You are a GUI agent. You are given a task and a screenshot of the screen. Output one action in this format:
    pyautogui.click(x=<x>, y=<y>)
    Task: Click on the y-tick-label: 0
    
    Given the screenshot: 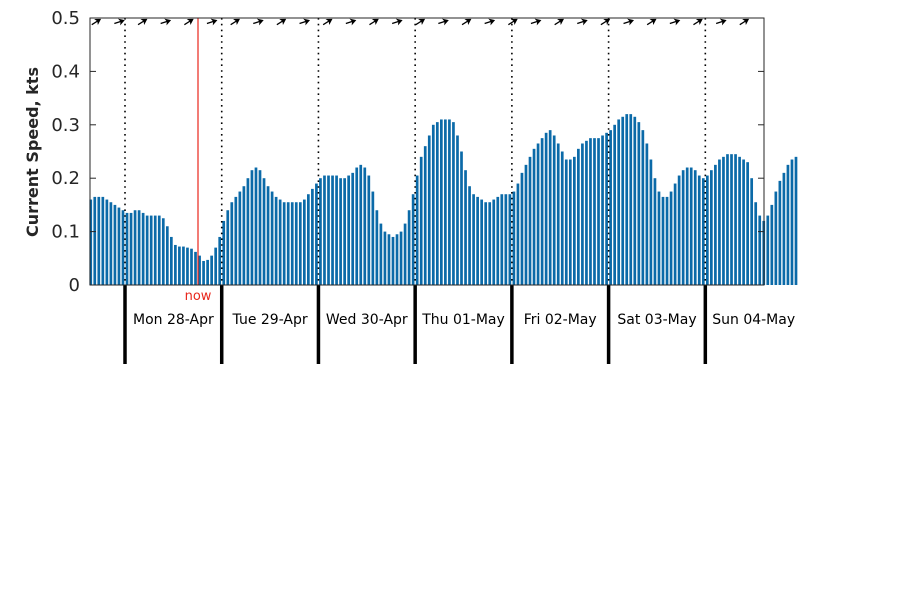 What is the action you would take?
    pyautogui.click(x=74, y=285)
    